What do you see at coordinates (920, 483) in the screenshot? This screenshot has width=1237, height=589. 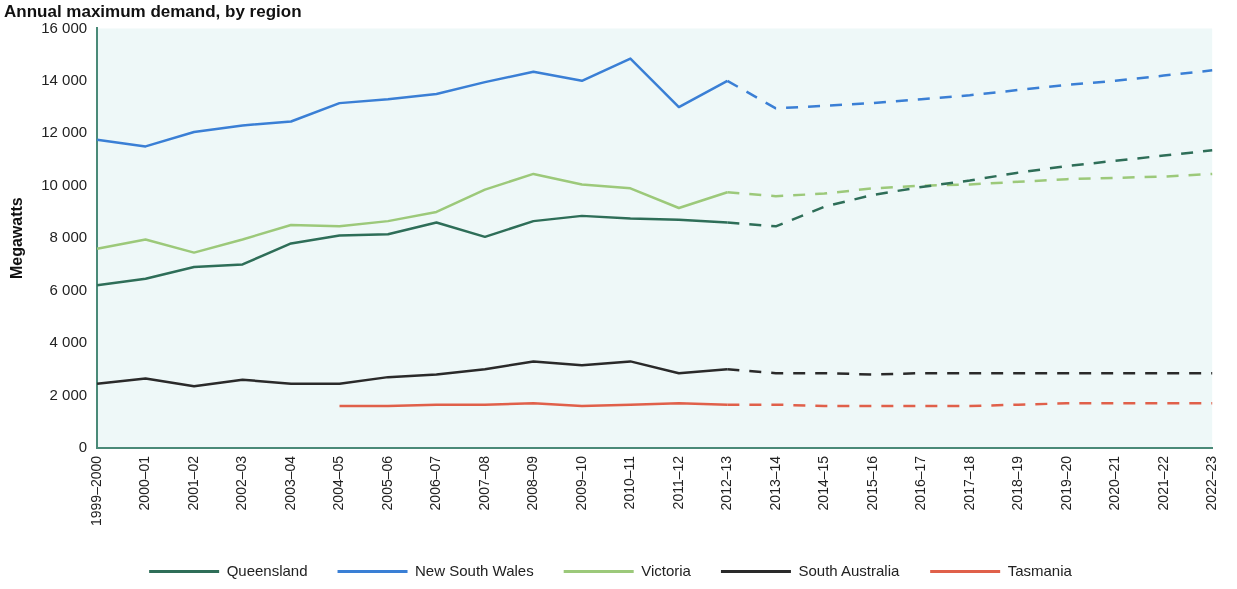 I see `x-tick-label: 2016–17` at bounding box center [920, 483].